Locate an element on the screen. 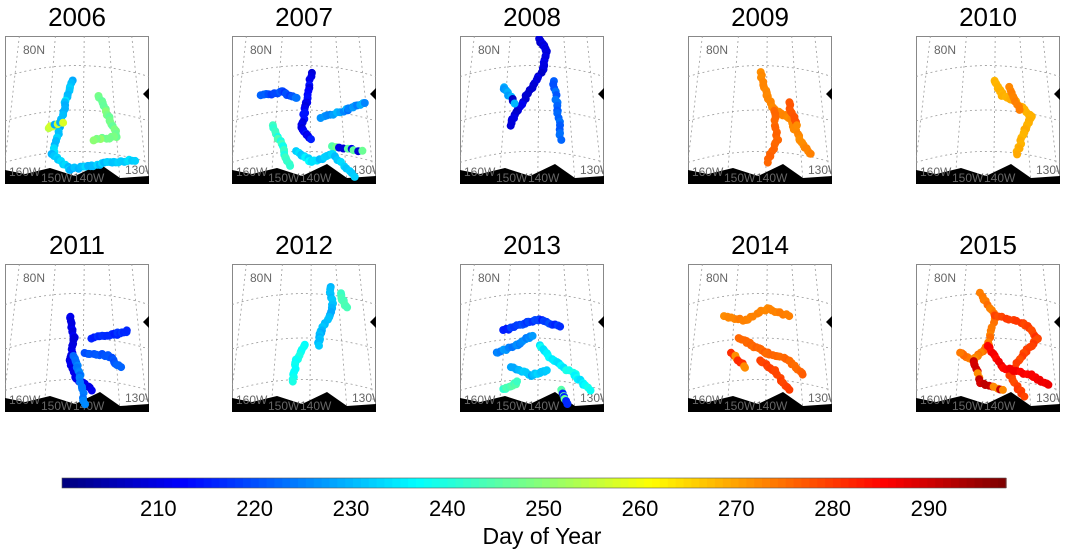 The image size is (1084, 556). panel-title: 2012 is located at coordinates (304, 245).